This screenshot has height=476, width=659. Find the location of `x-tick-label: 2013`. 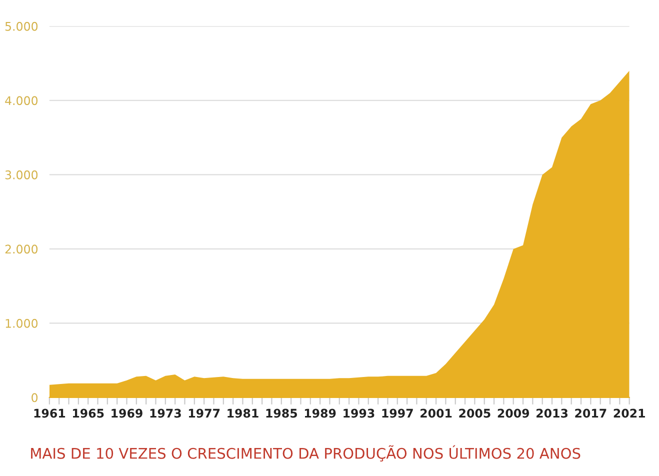

x-tick-label: 2013 is located at coordinates (552, 413).